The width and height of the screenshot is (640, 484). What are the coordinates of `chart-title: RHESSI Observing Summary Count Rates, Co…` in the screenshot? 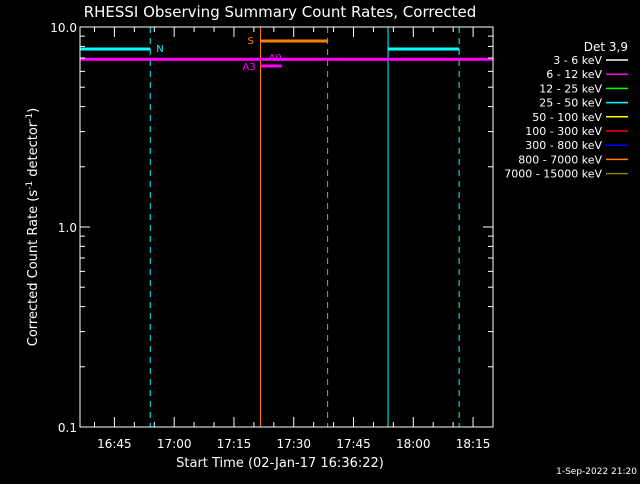 It's located at (280, 12).